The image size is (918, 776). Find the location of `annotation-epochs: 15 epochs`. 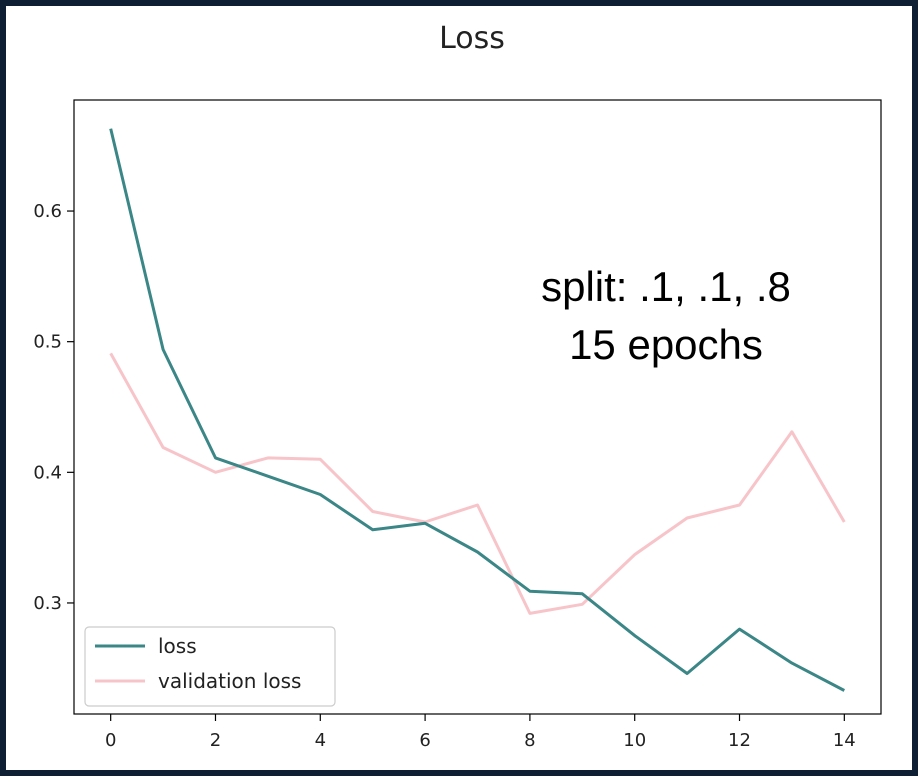

annotation-epochs: 15 epochs is located at coordinates (666, 344).